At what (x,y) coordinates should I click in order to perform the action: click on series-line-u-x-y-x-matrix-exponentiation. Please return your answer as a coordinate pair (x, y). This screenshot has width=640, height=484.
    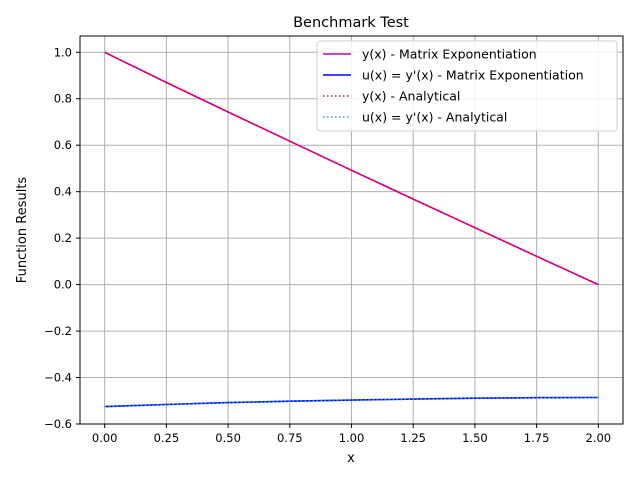
    Looking at the image, I should click on (351, 402).